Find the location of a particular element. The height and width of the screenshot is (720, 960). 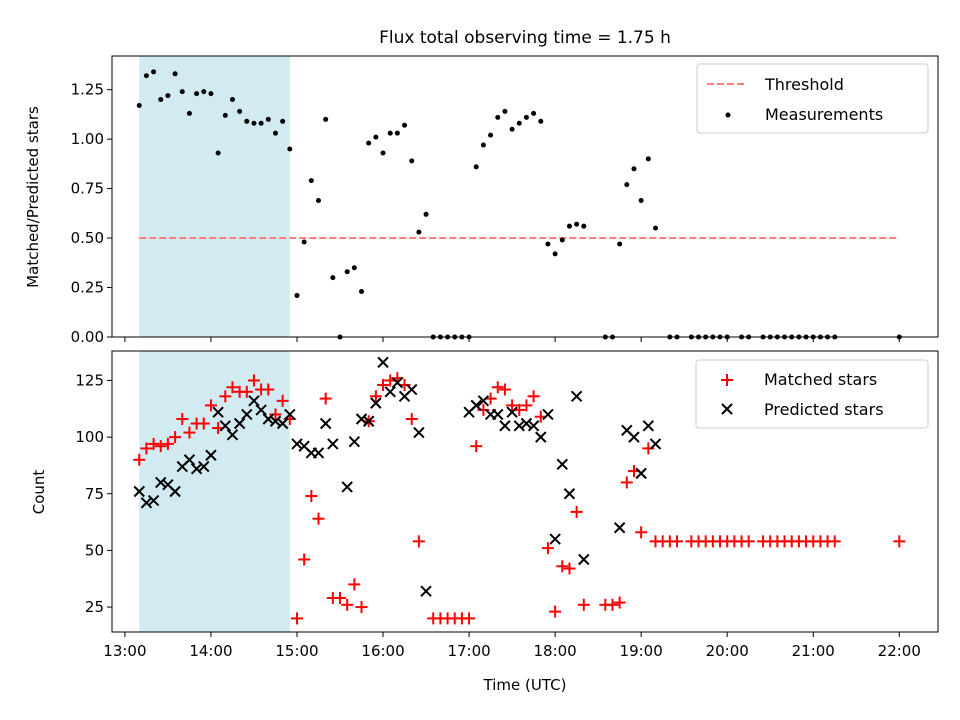

y-tick-label: 25 is located at coordinates (94, 607).